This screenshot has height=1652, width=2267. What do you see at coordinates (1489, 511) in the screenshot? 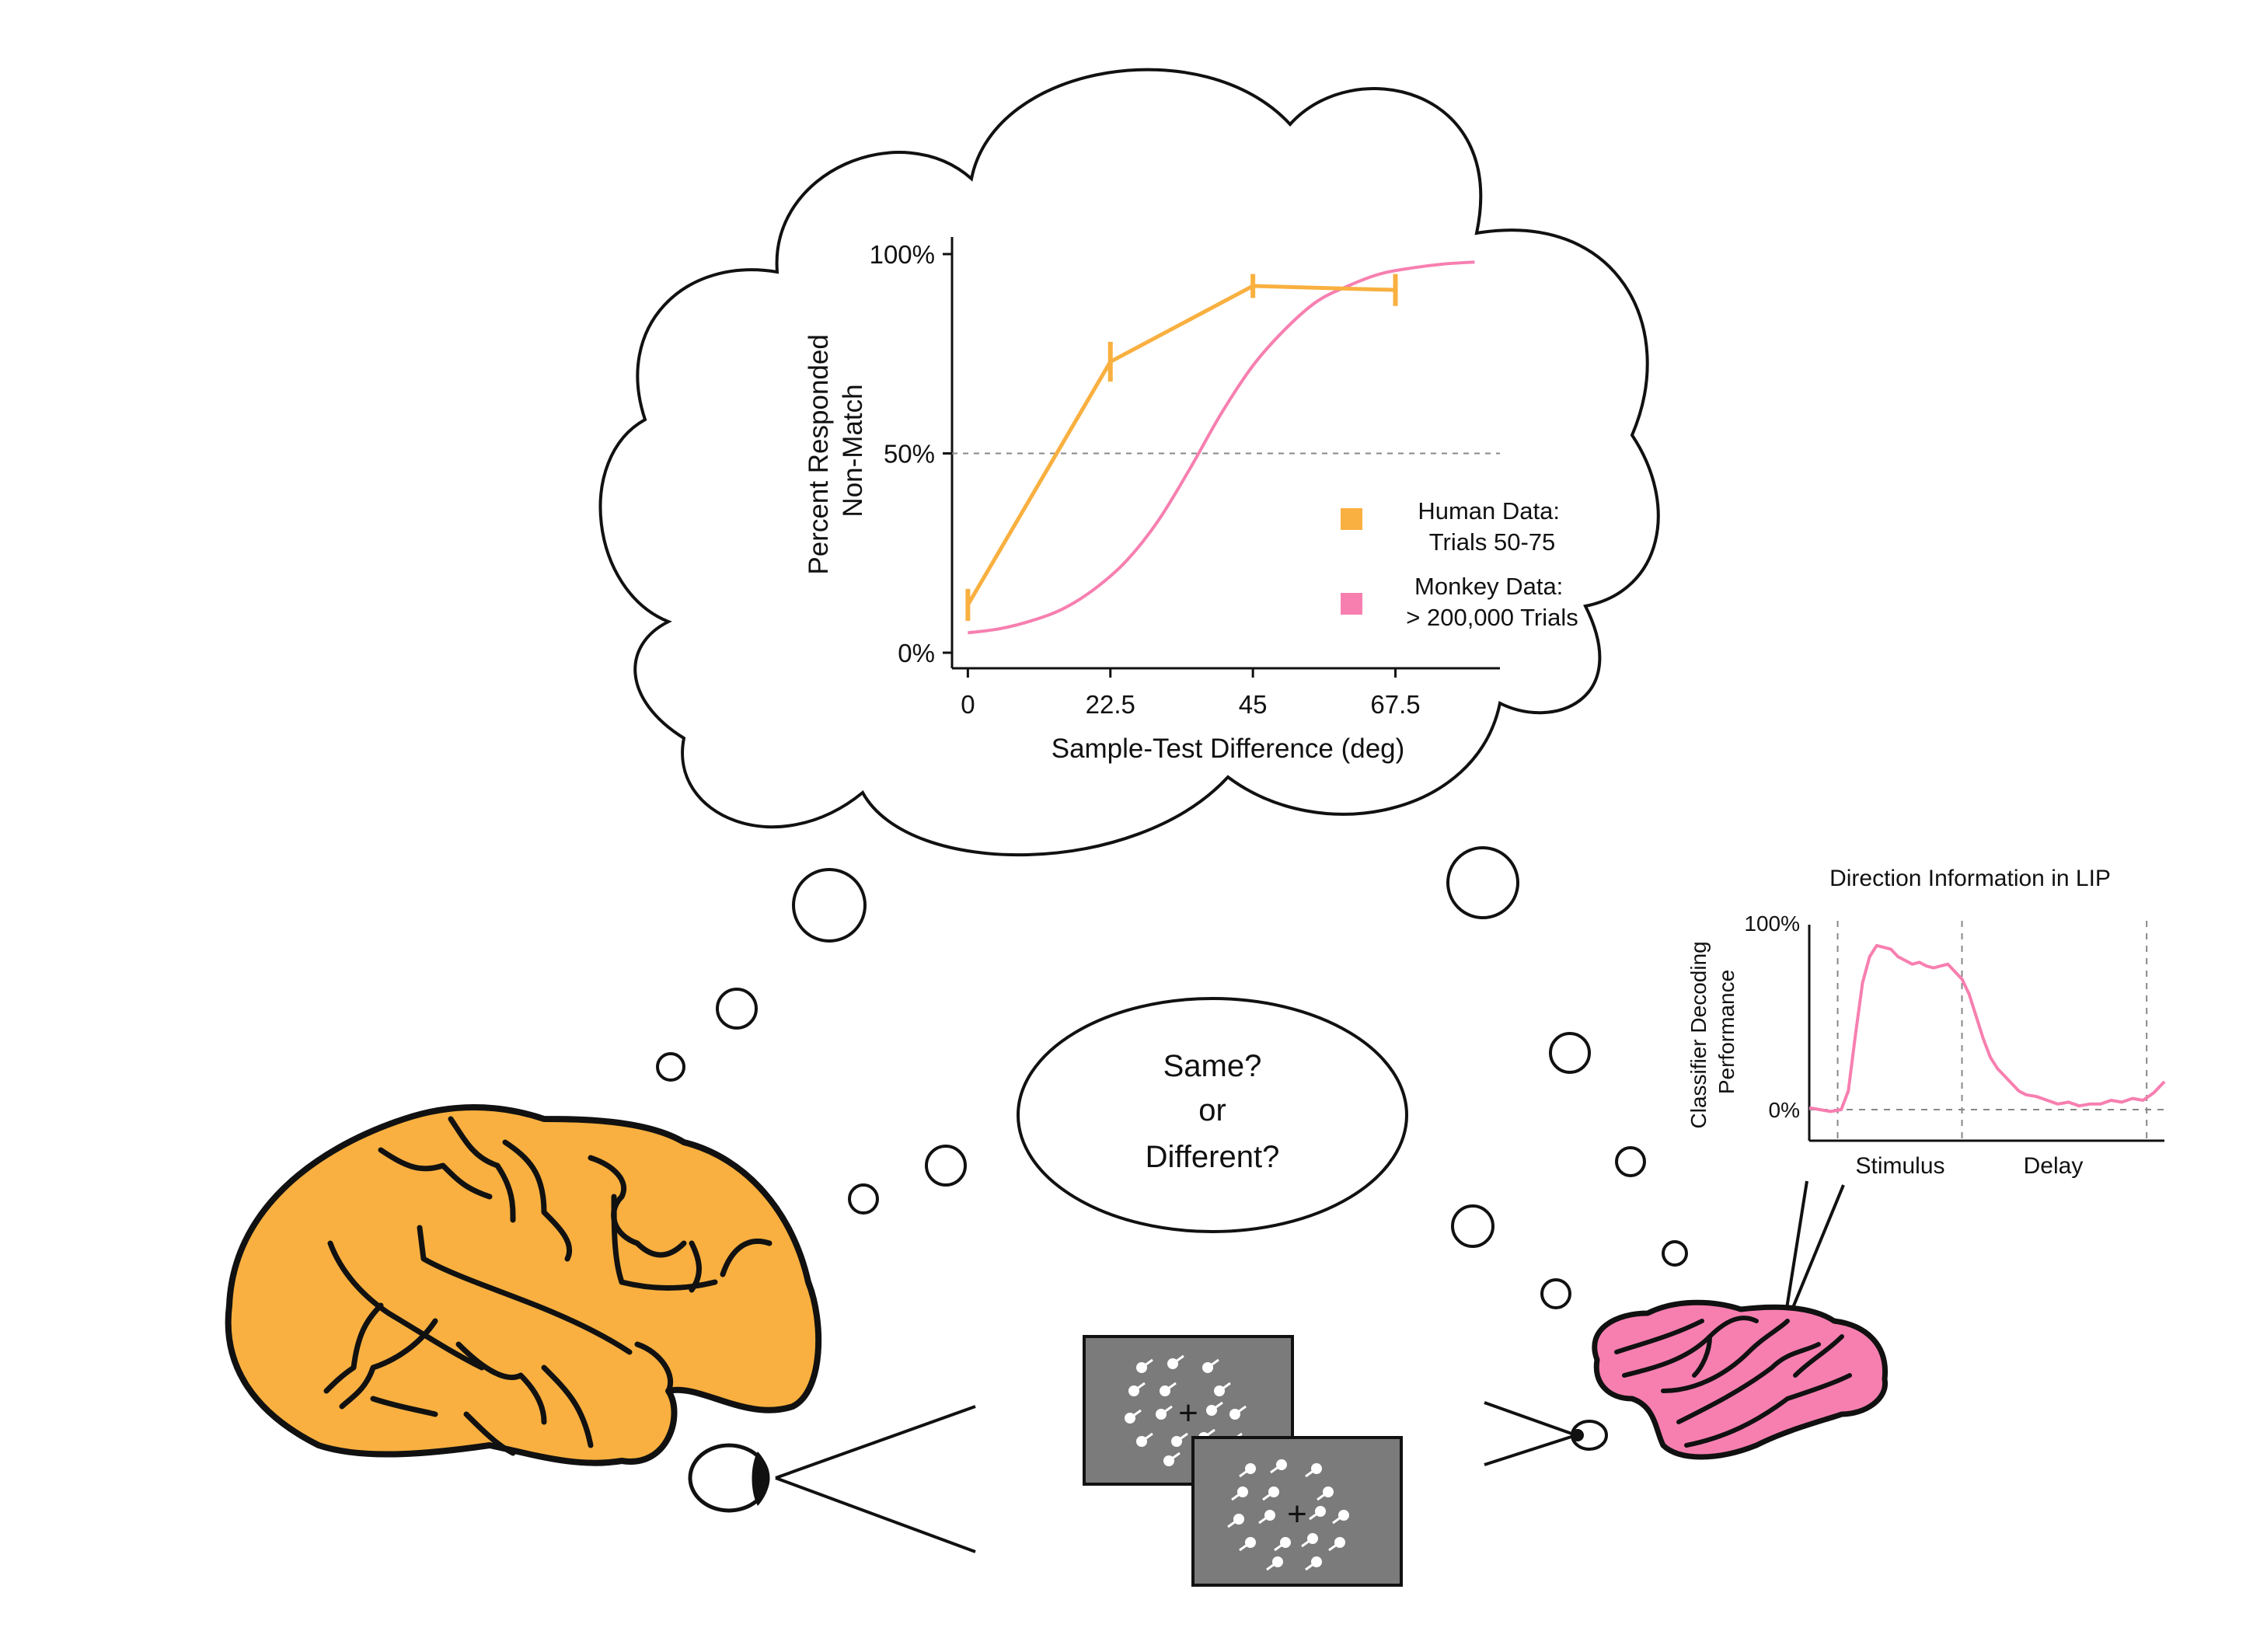
I see `legend-human-line1: Human Data:` at bounding box center [1489, 511].